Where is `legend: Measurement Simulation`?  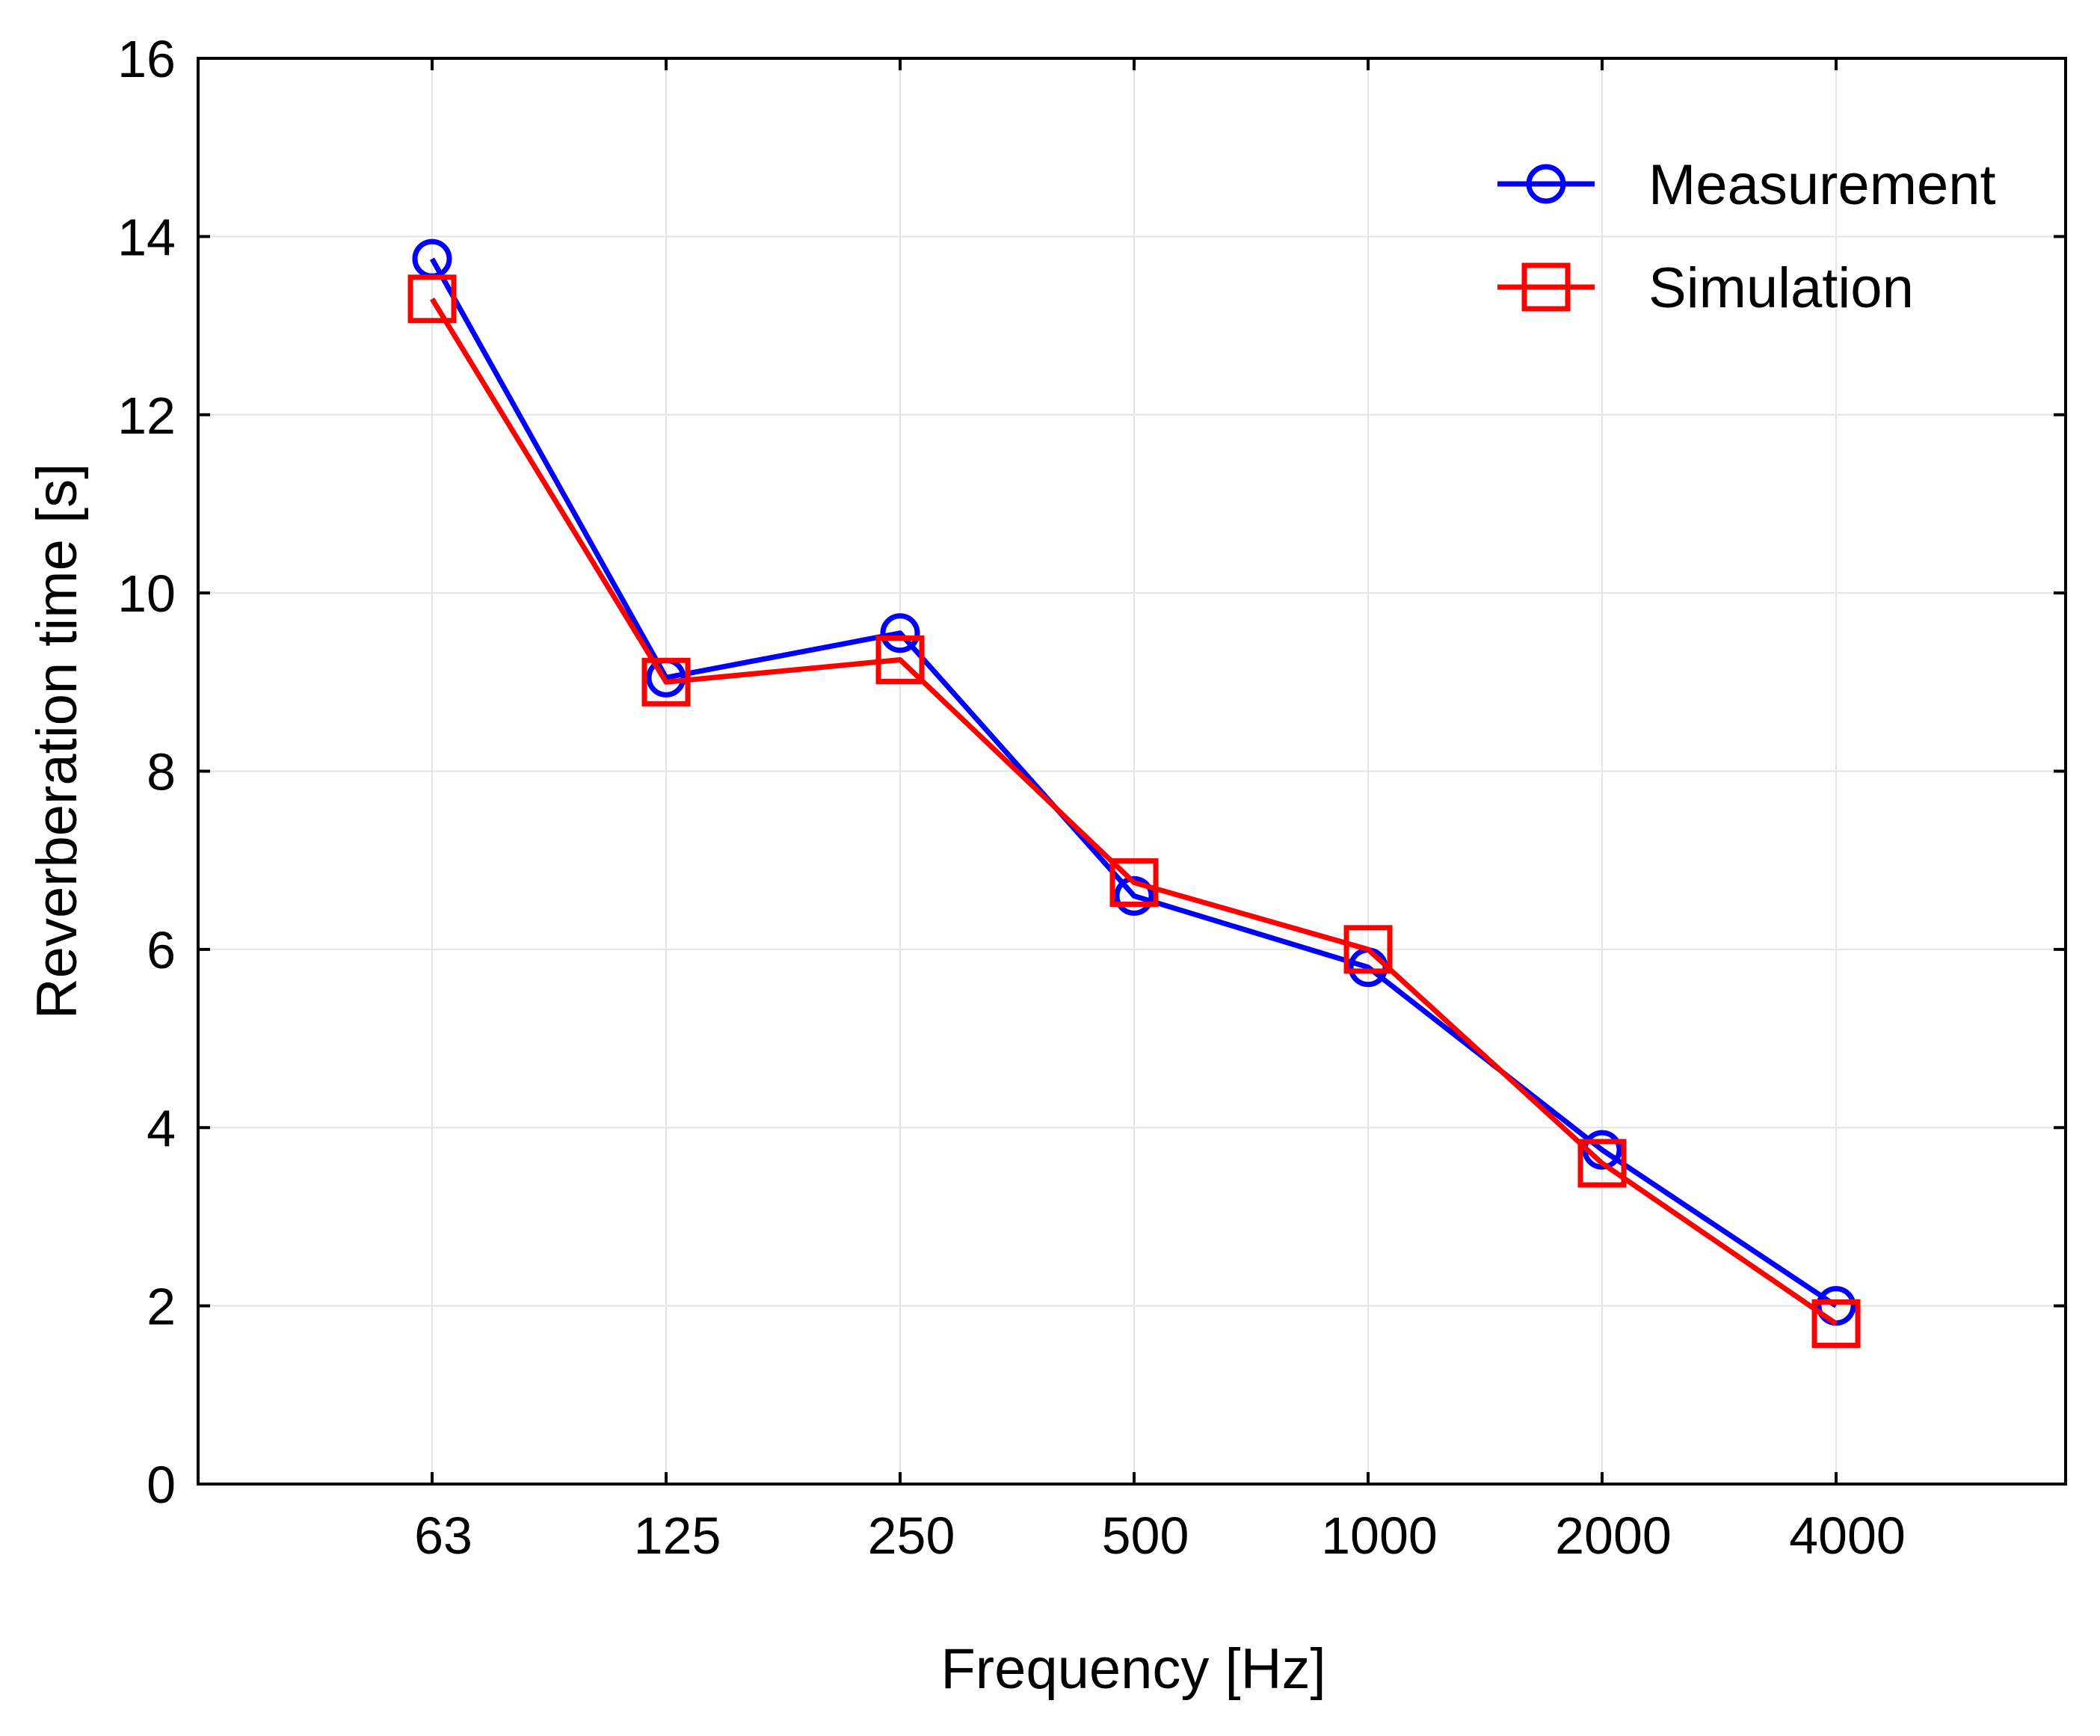
legend: Measurement Simulation is located at coordinates (1746, 236).